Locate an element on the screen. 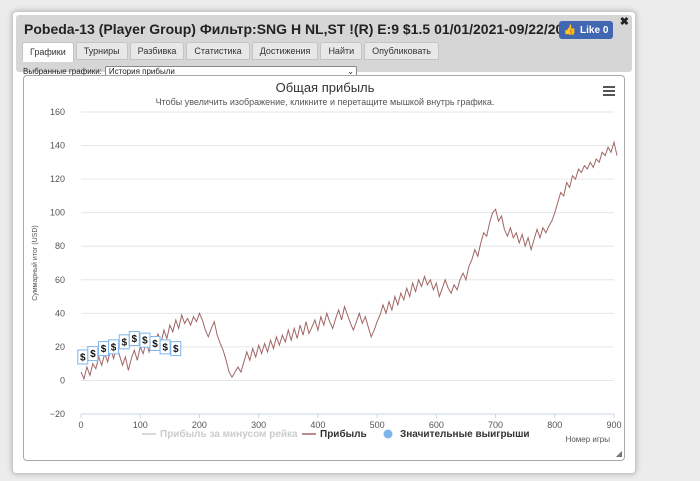 This screenshot has width=700, height=481. legend-item-label: Значительные выигрыши is located at coordinates (465, 434).